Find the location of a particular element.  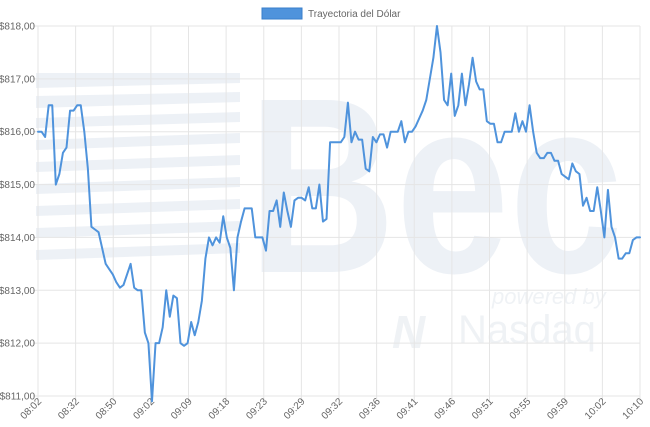

y-tick-label: $817,00 is located at coordinates (17, 79).